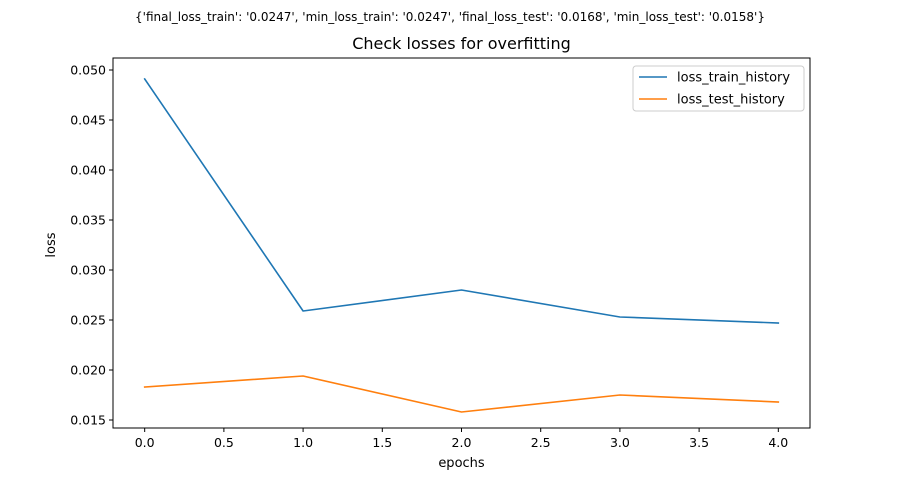 This screenshot has width=900, height=480. What do you see at coordinates (303, 442) in the screenshot?
I see `x-tick-label: 1.0` at bounding box center [303, 442].